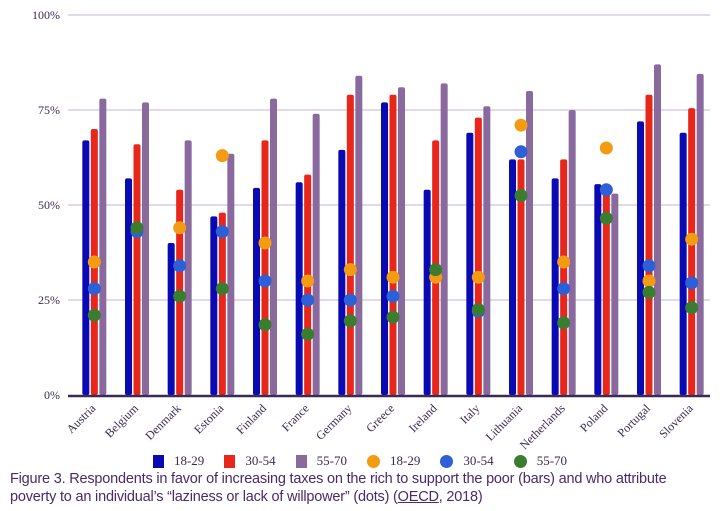  What do you see at coordinates (333, 421) in the screenshot?
I see `x-tick-label: Germany` at bounding box center [333, 421].